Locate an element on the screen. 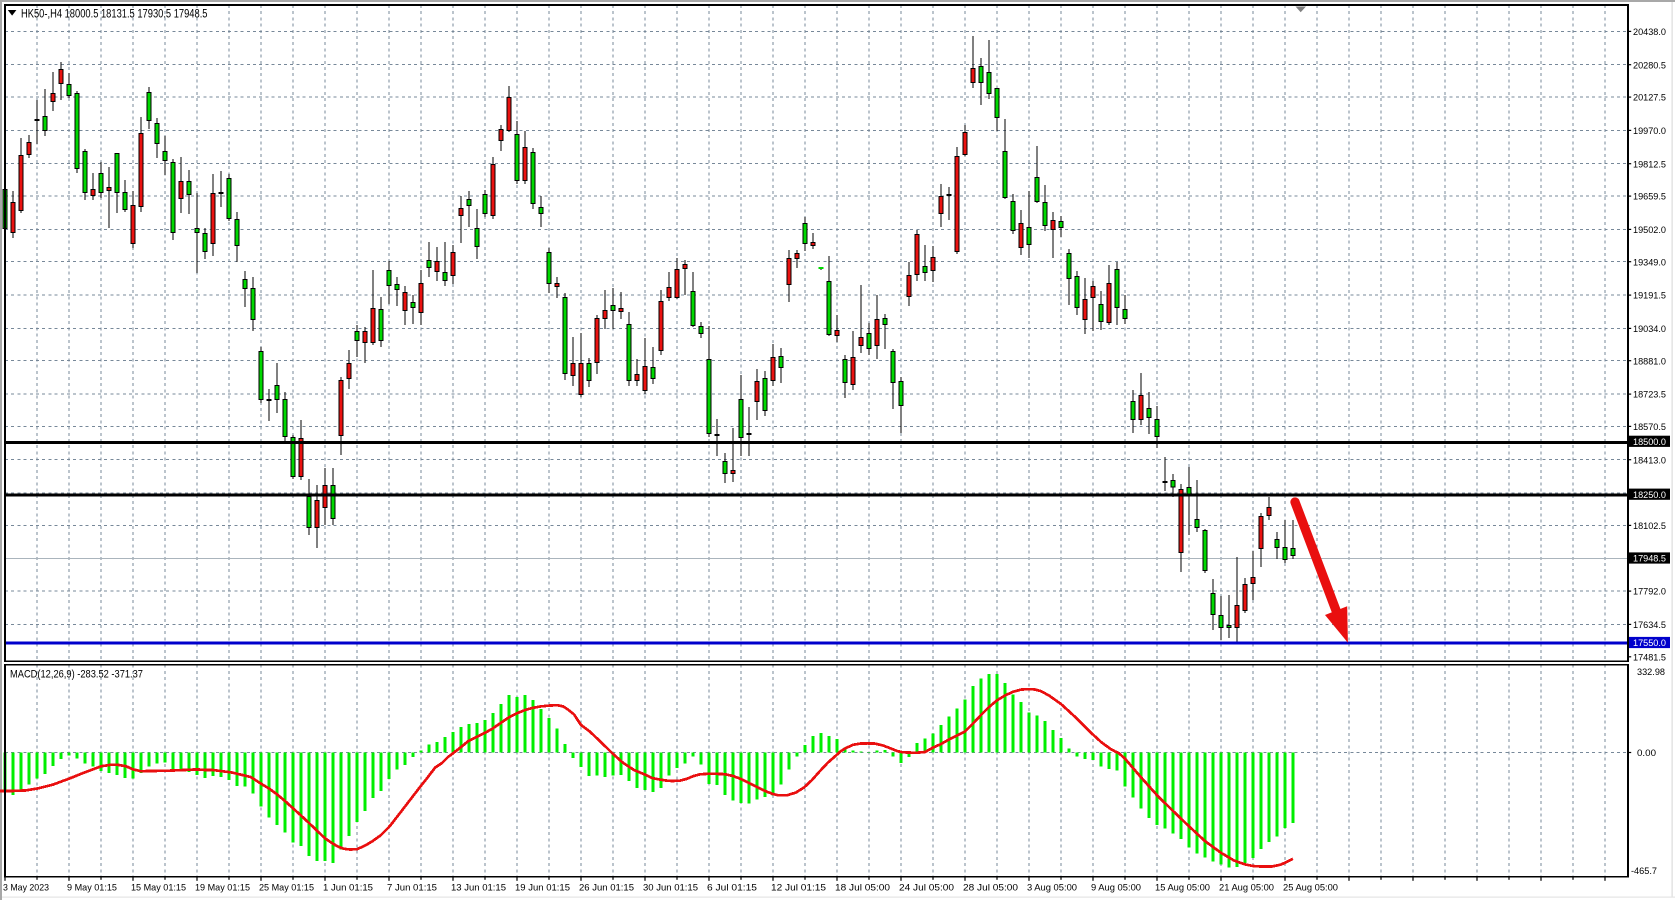 This screenshot has height=900, width=1675. svg-text: 13 Jun 01:15 is located at coordinates (478, 888).